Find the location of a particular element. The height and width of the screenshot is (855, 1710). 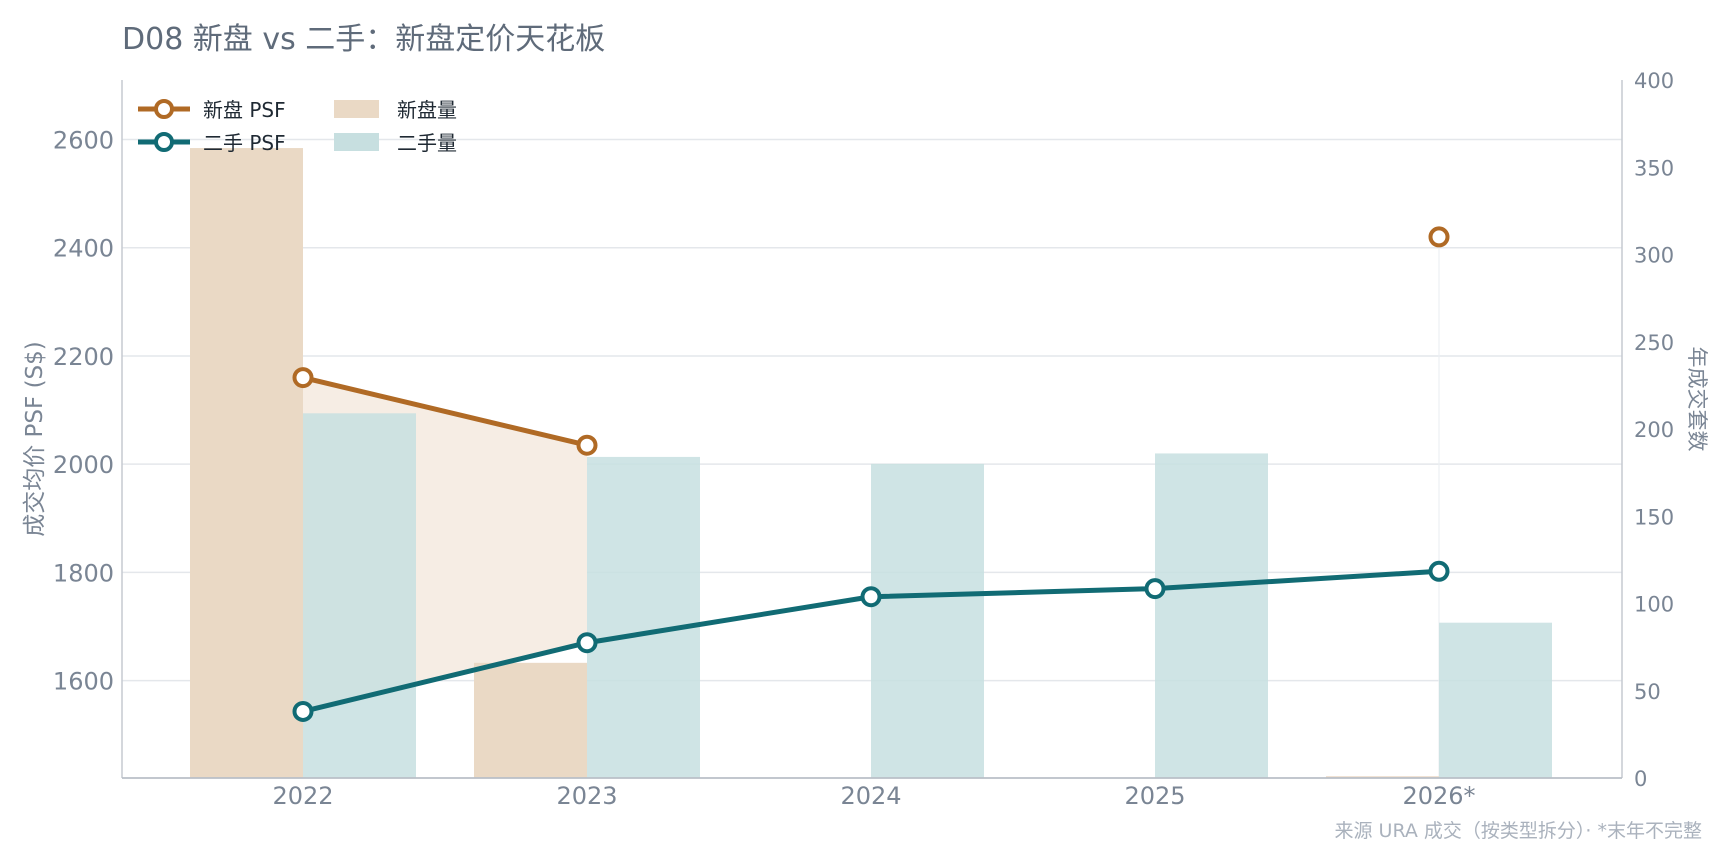

y-left-tick-label: 1800 is located at coordinates (83, 573).